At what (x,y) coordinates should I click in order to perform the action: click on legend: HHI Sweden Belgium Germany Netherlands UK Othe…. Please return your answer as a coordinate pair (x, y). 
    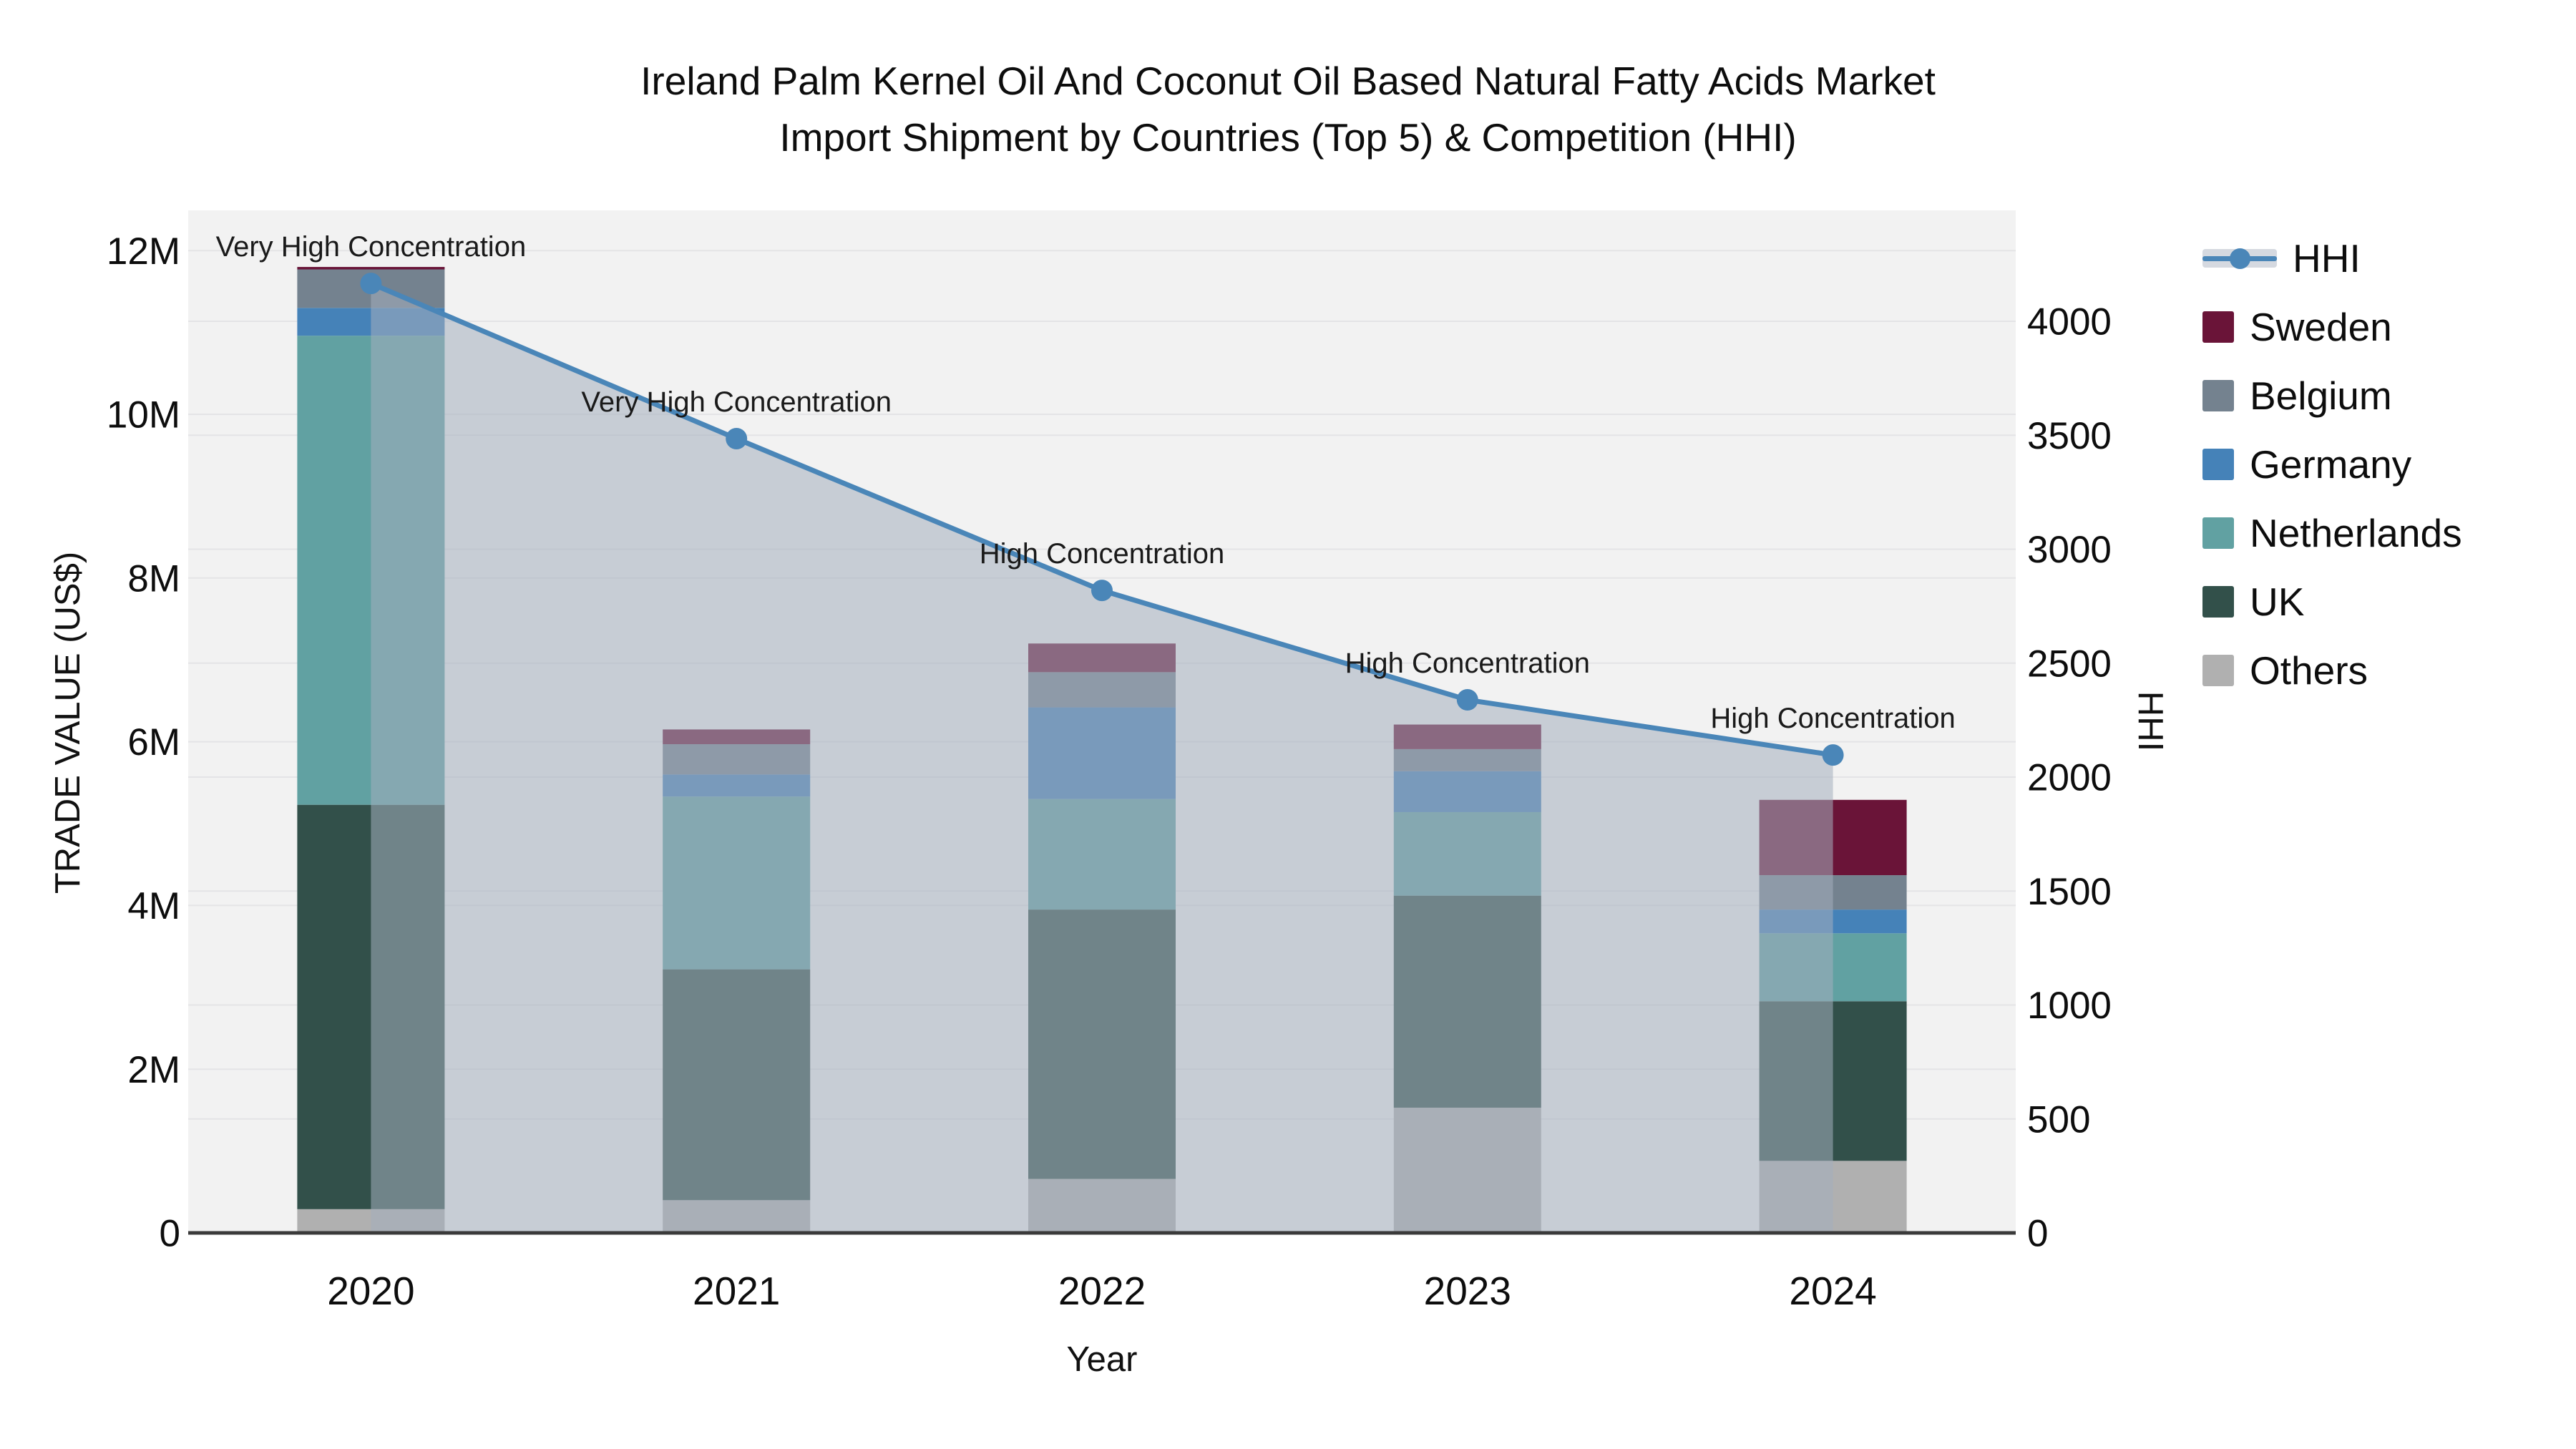
    Looking at the image, I should click on (2332, 464).